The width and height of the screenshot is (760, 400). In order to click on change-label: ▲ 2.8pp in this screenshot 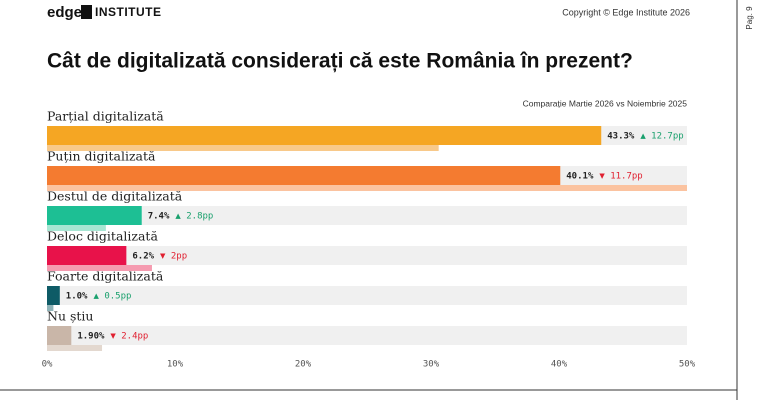, I will do `click(194, 217)`.